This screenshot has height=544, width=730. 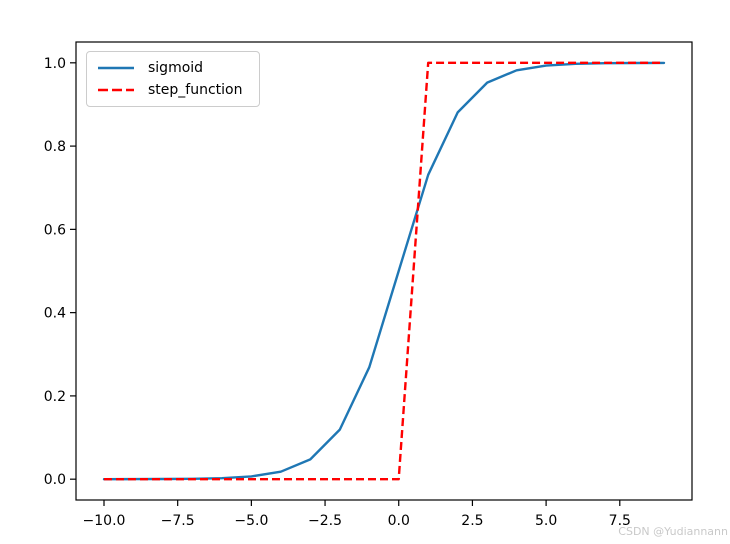 What do you see at coordinates (104, 521) in the screenshot?
I see `x-tick-label: −10.0` at bounding box center [104, 521].